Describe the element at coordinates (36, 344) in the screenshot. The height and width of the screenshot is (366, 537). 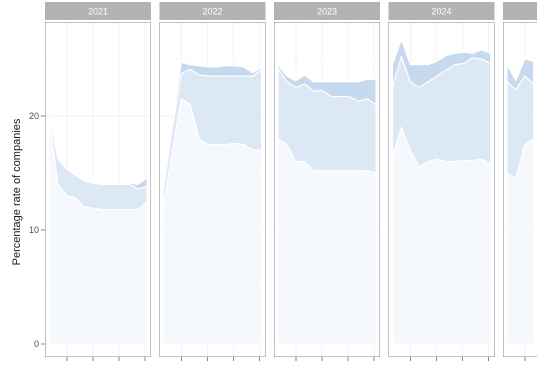
I see `y-tick-label: 0` at that location.